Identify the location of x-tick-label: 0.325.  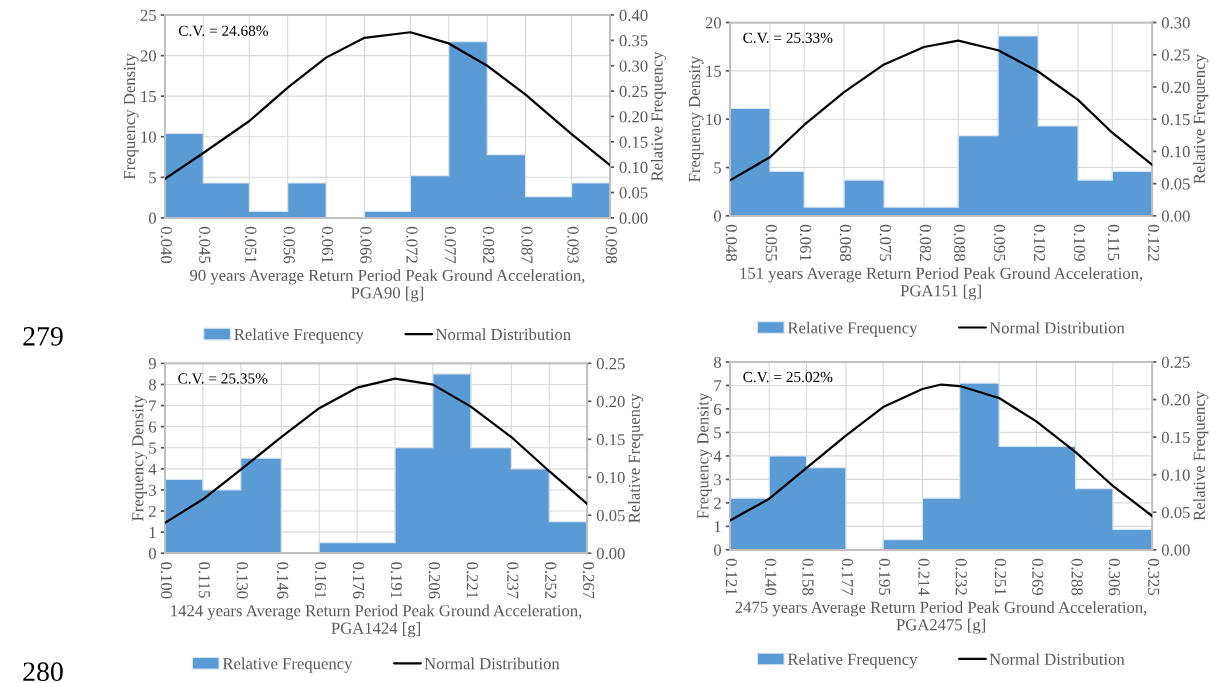
(1153, 576).